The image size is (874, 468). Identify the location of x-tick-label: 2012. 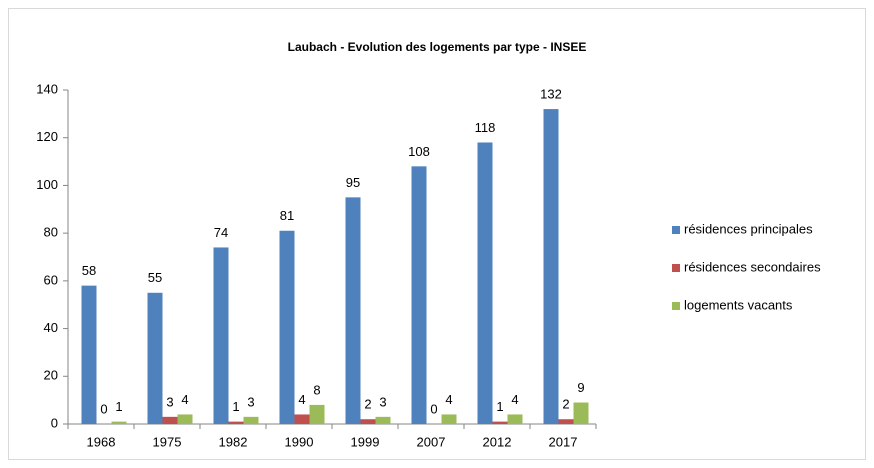
(497, 441).